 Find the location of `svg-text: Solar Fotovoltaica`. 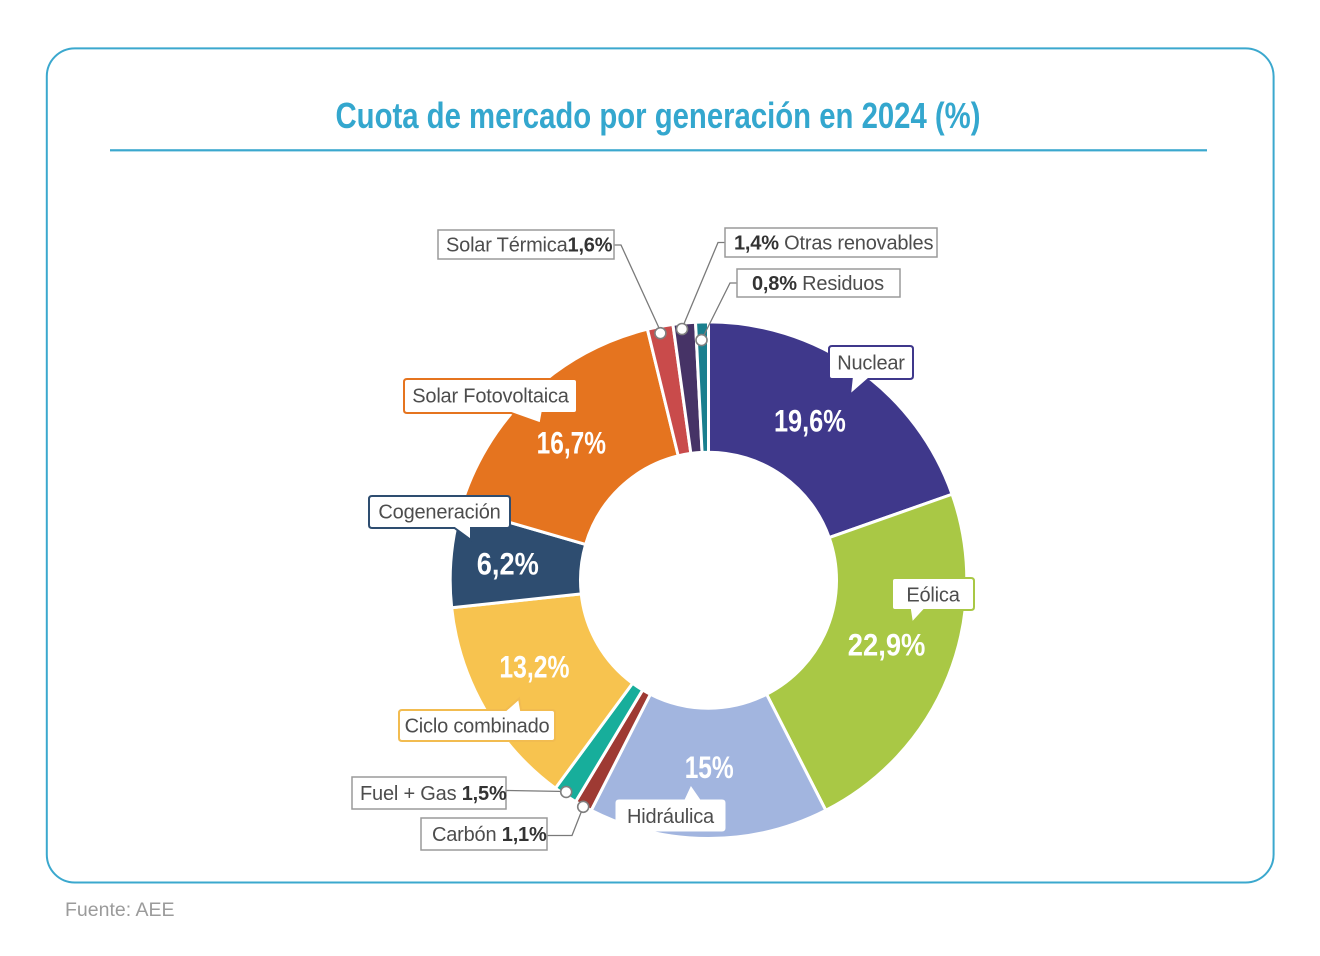

svg-text: Solar Fotovoltaica is located at coordinates (491, 397).